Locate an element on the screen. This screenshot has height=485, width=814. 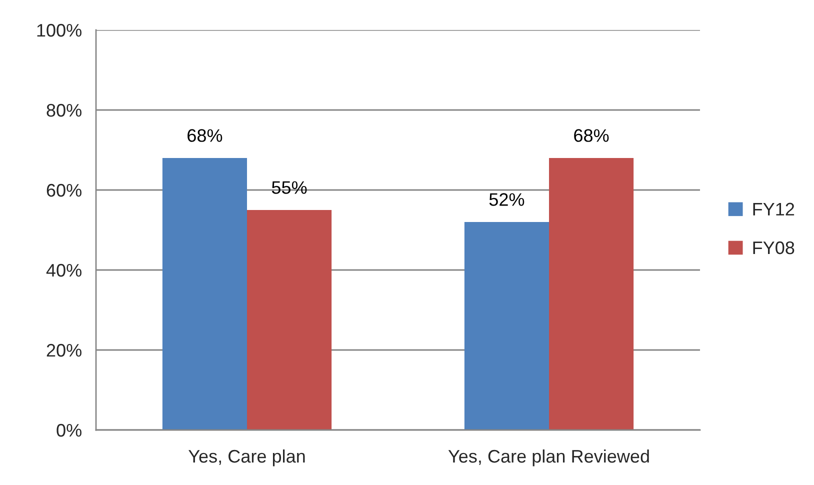
y-tick-label: 60% is located at coordinates (64, 190).